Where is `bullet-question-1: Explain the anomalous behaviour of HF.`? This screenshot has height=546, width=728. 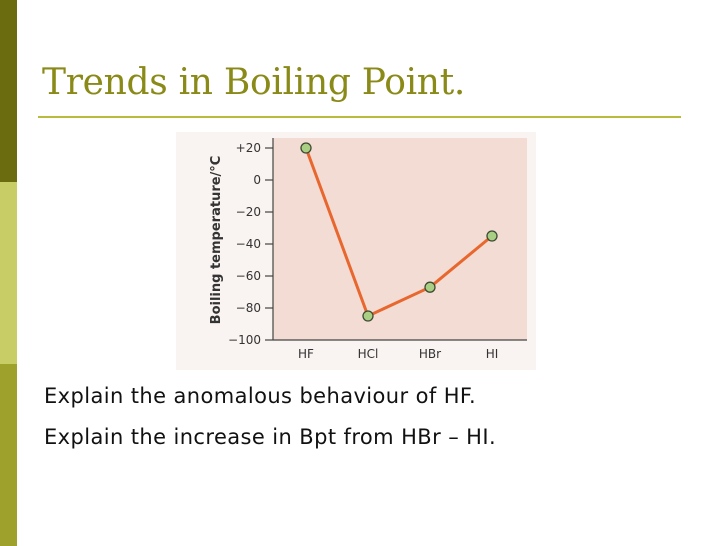
bullet-question-1: Explain the anomalous behaviour of HF. is located at coordinates (260, 396).